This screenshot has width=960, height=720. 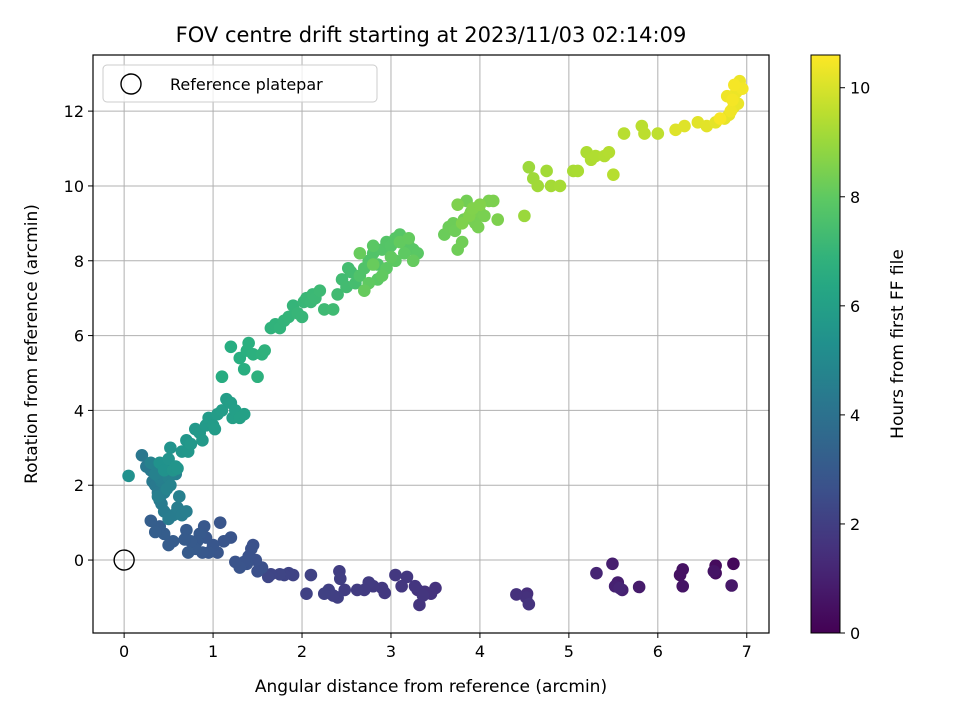 What do you see at coordinates (825, 344) in the screenshot?
I see `colorbar-gradient` at bounding box center [825, 344].